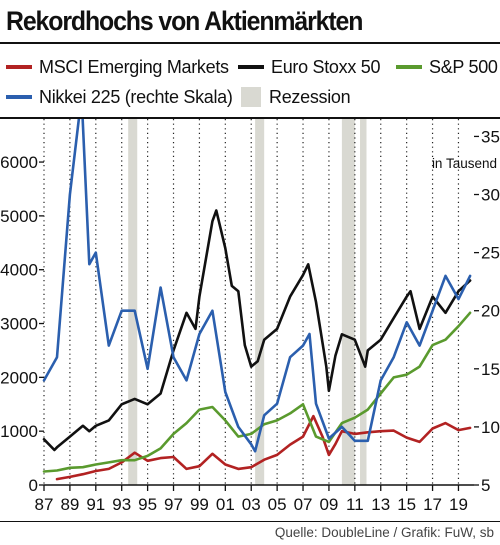  I want to click on y-left-tick-label: 0, so click(33, 485).